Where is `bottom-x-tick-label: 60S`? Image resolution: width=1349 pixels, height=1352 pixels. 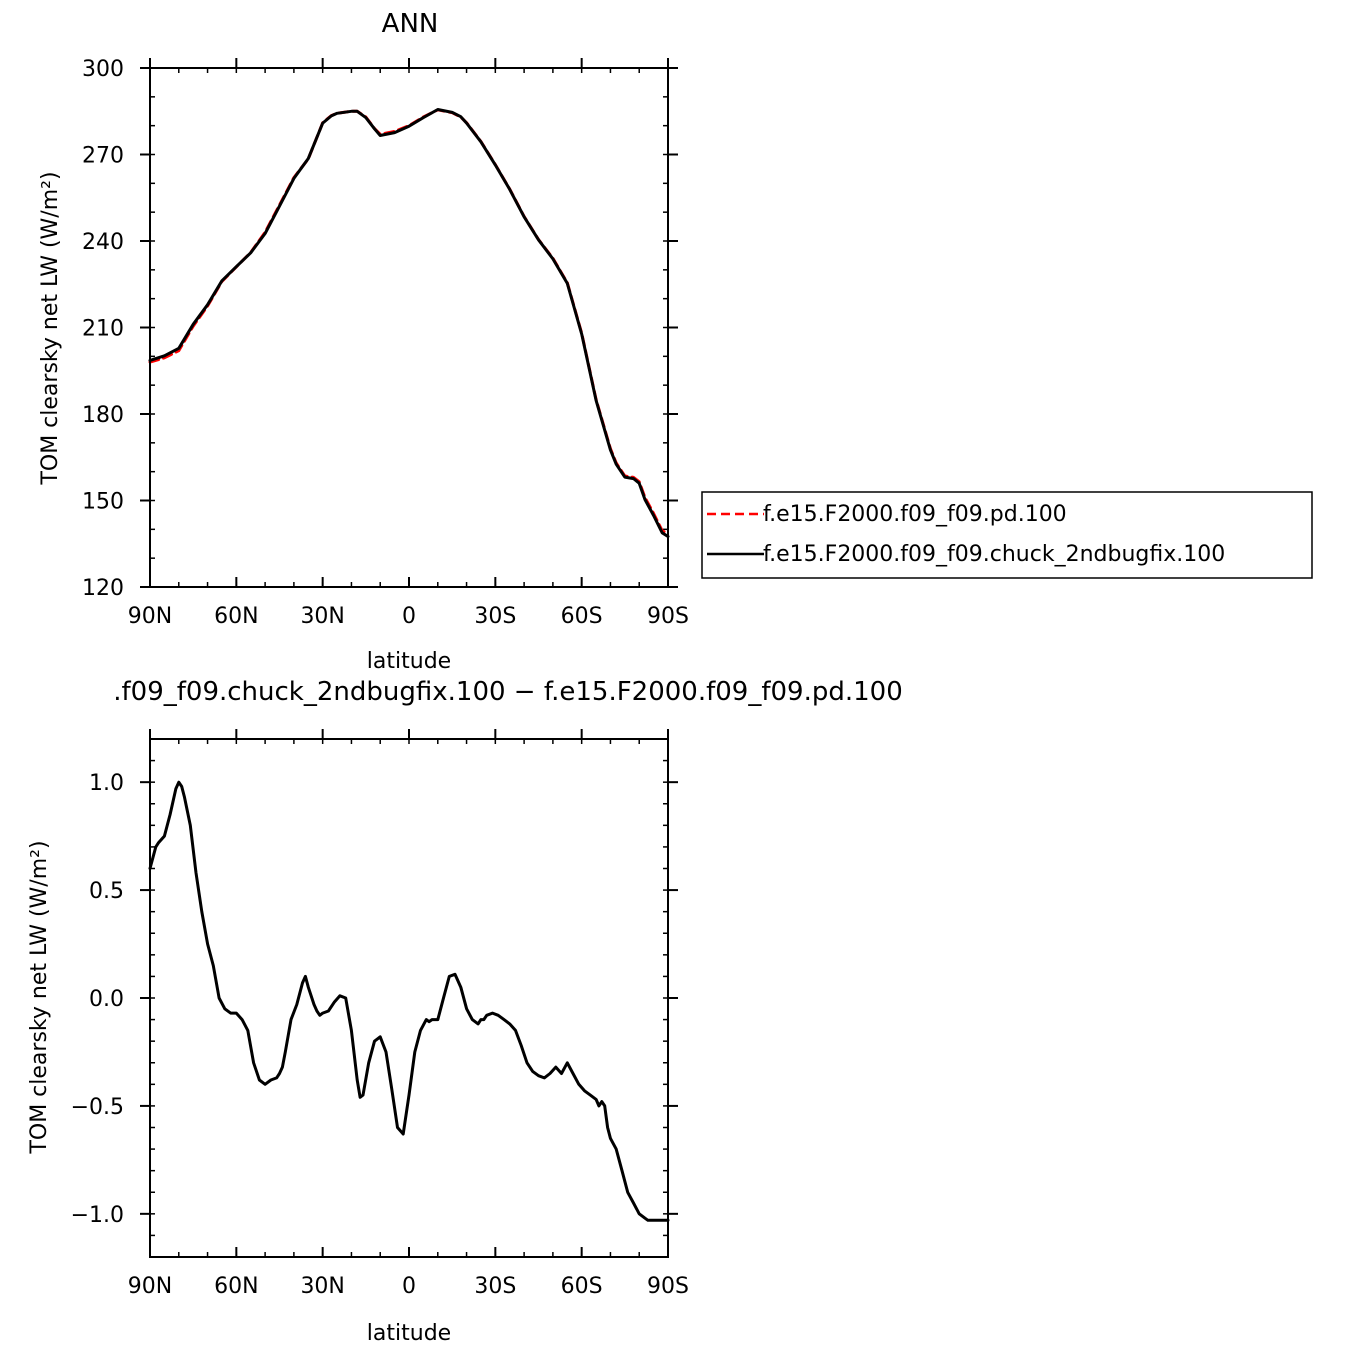
bottom-x-tick-label: 60S is located at coordinates (582, 1286).